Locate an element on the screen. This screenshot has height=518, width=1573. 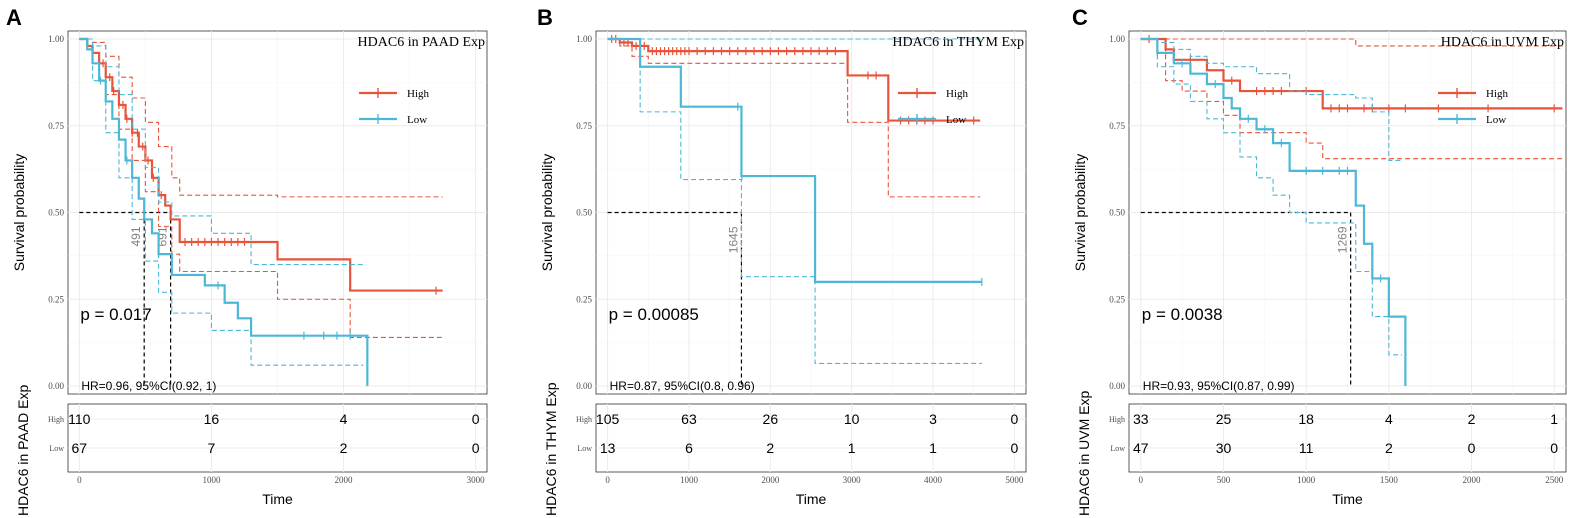
risk-count: 33 is located at coordinates (1141, 419).